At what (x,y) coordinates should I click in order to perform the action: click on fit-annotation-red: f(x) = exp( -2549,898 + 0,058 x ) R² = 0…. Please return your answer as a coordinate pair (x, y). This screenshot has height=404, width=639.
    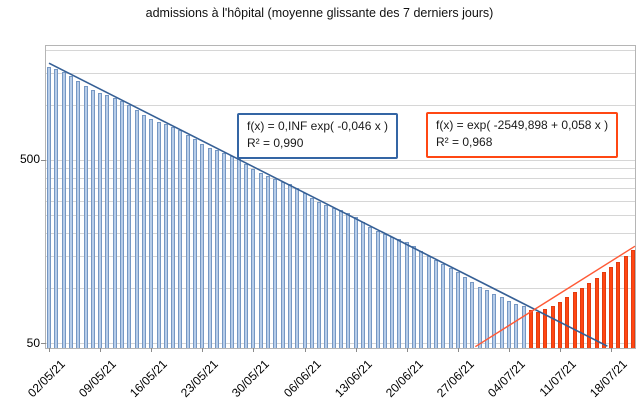
    Looking at the image, I should click on (522, 135).